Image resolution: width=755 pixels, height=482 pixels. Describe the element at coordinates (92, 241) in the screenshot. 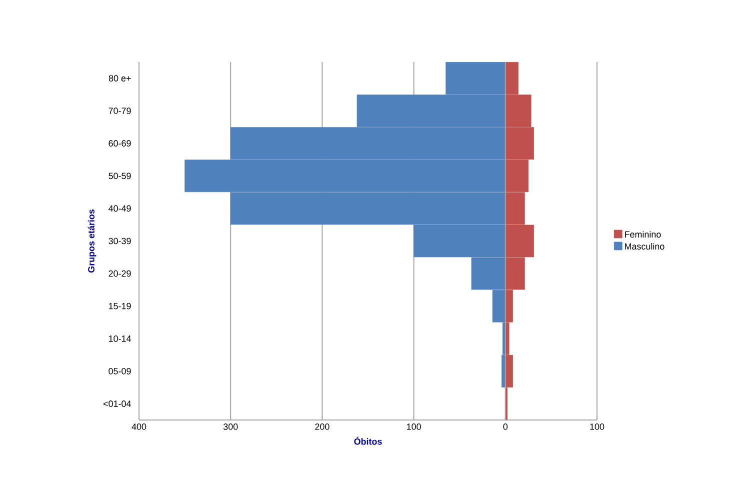

I see `y-axis-title: Grupos etários` at that location.